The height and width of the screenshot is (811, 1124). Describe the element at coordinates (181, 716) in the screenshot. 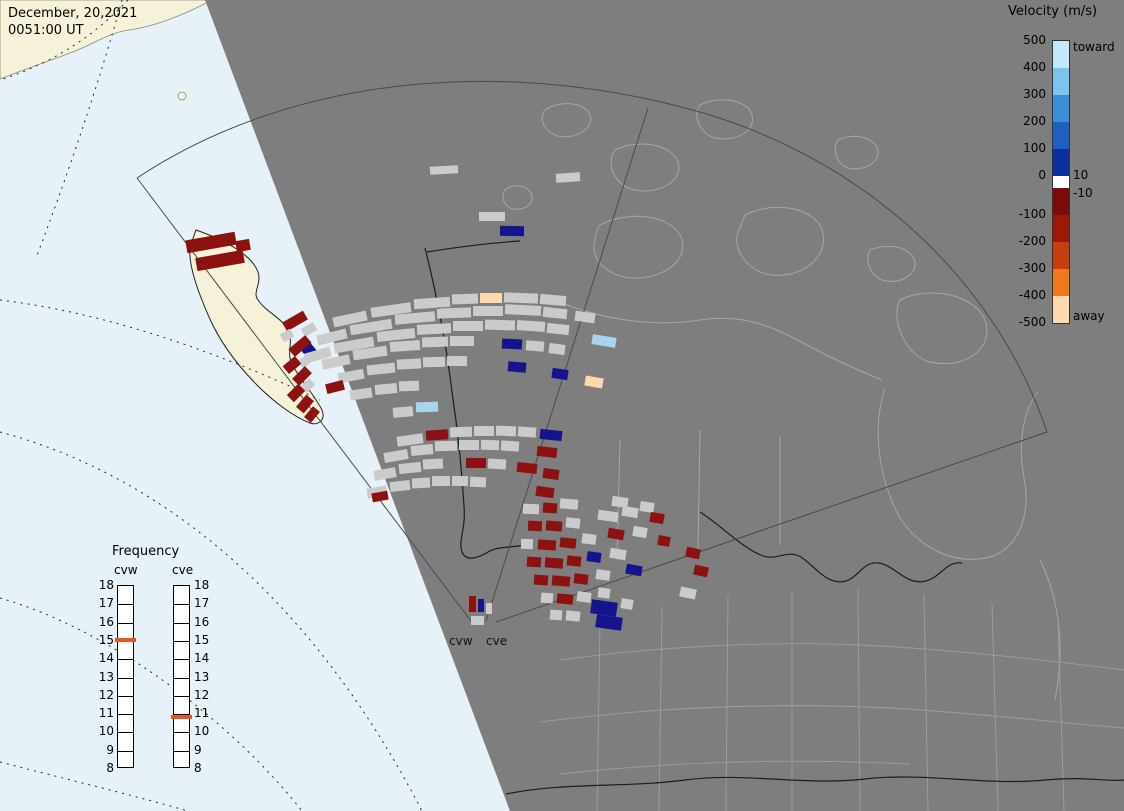

I see `frequency-marker` at that location.